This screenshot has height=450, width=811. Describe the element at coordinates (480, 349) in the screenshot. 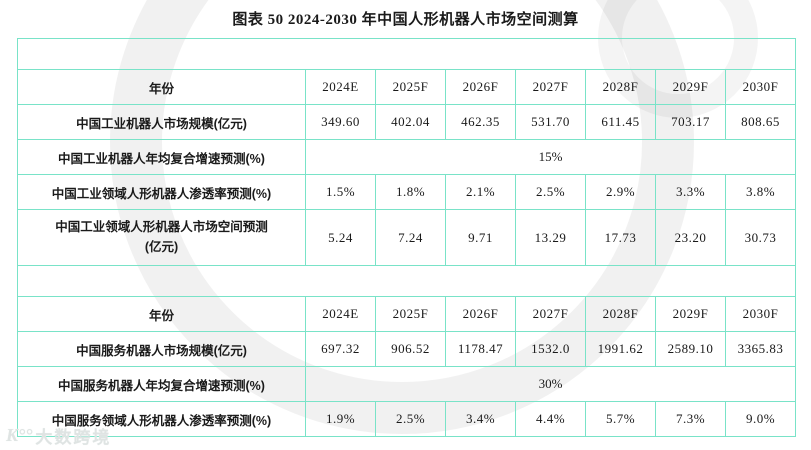

I see `value-cell: 1178.47` at that location.